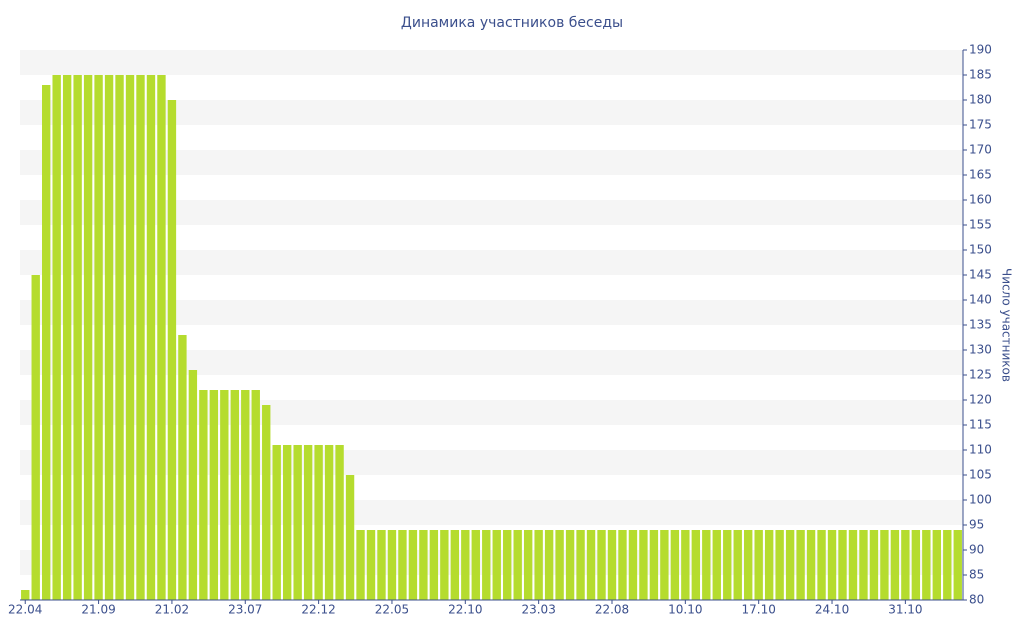 This screenshot has height=644, width=1024. Describe the element at coordinates (976, 575) in the screenshot. I see `y-tick-label: 85` at that location.